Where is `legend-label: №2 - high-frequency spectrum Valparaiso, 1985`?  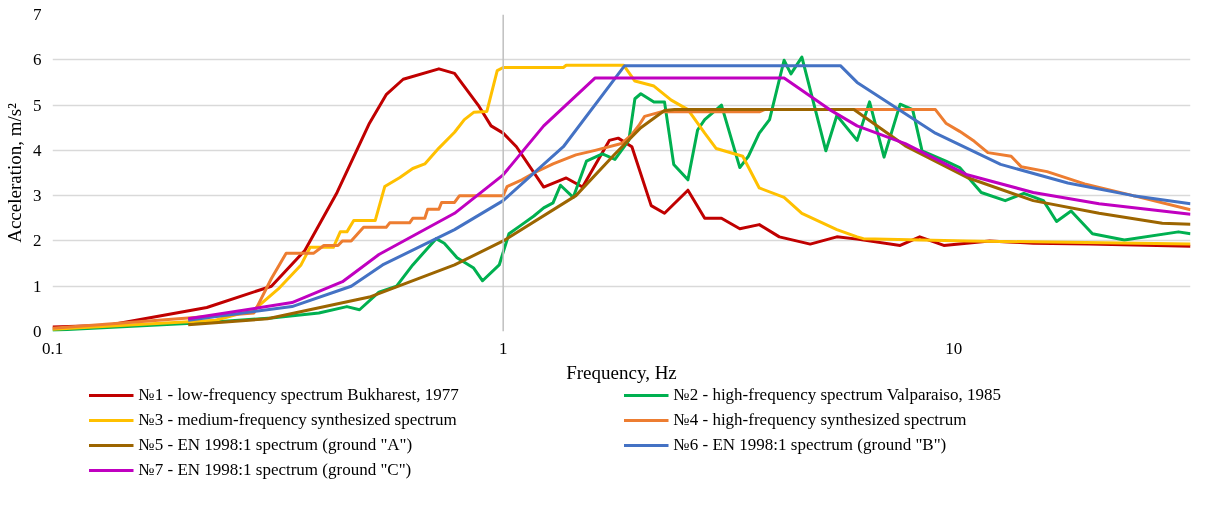
legend-label: №2 - high-frequency spectrum Valparaiso, 1985 is located at coordinates (837, 395).